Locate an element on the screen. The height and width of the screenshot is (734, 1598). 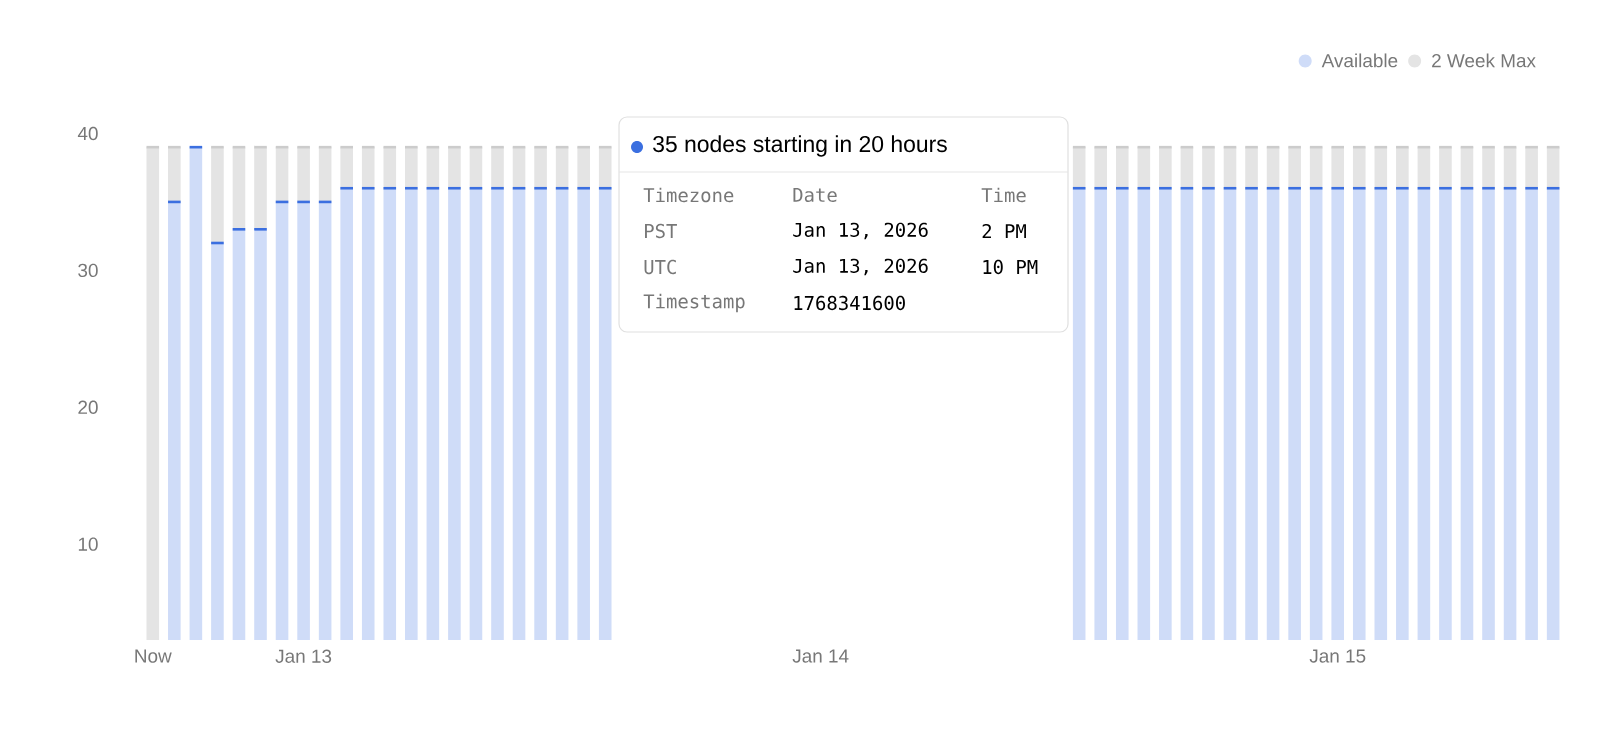
annotation: Timestamp is located at coordinates (694, 303).